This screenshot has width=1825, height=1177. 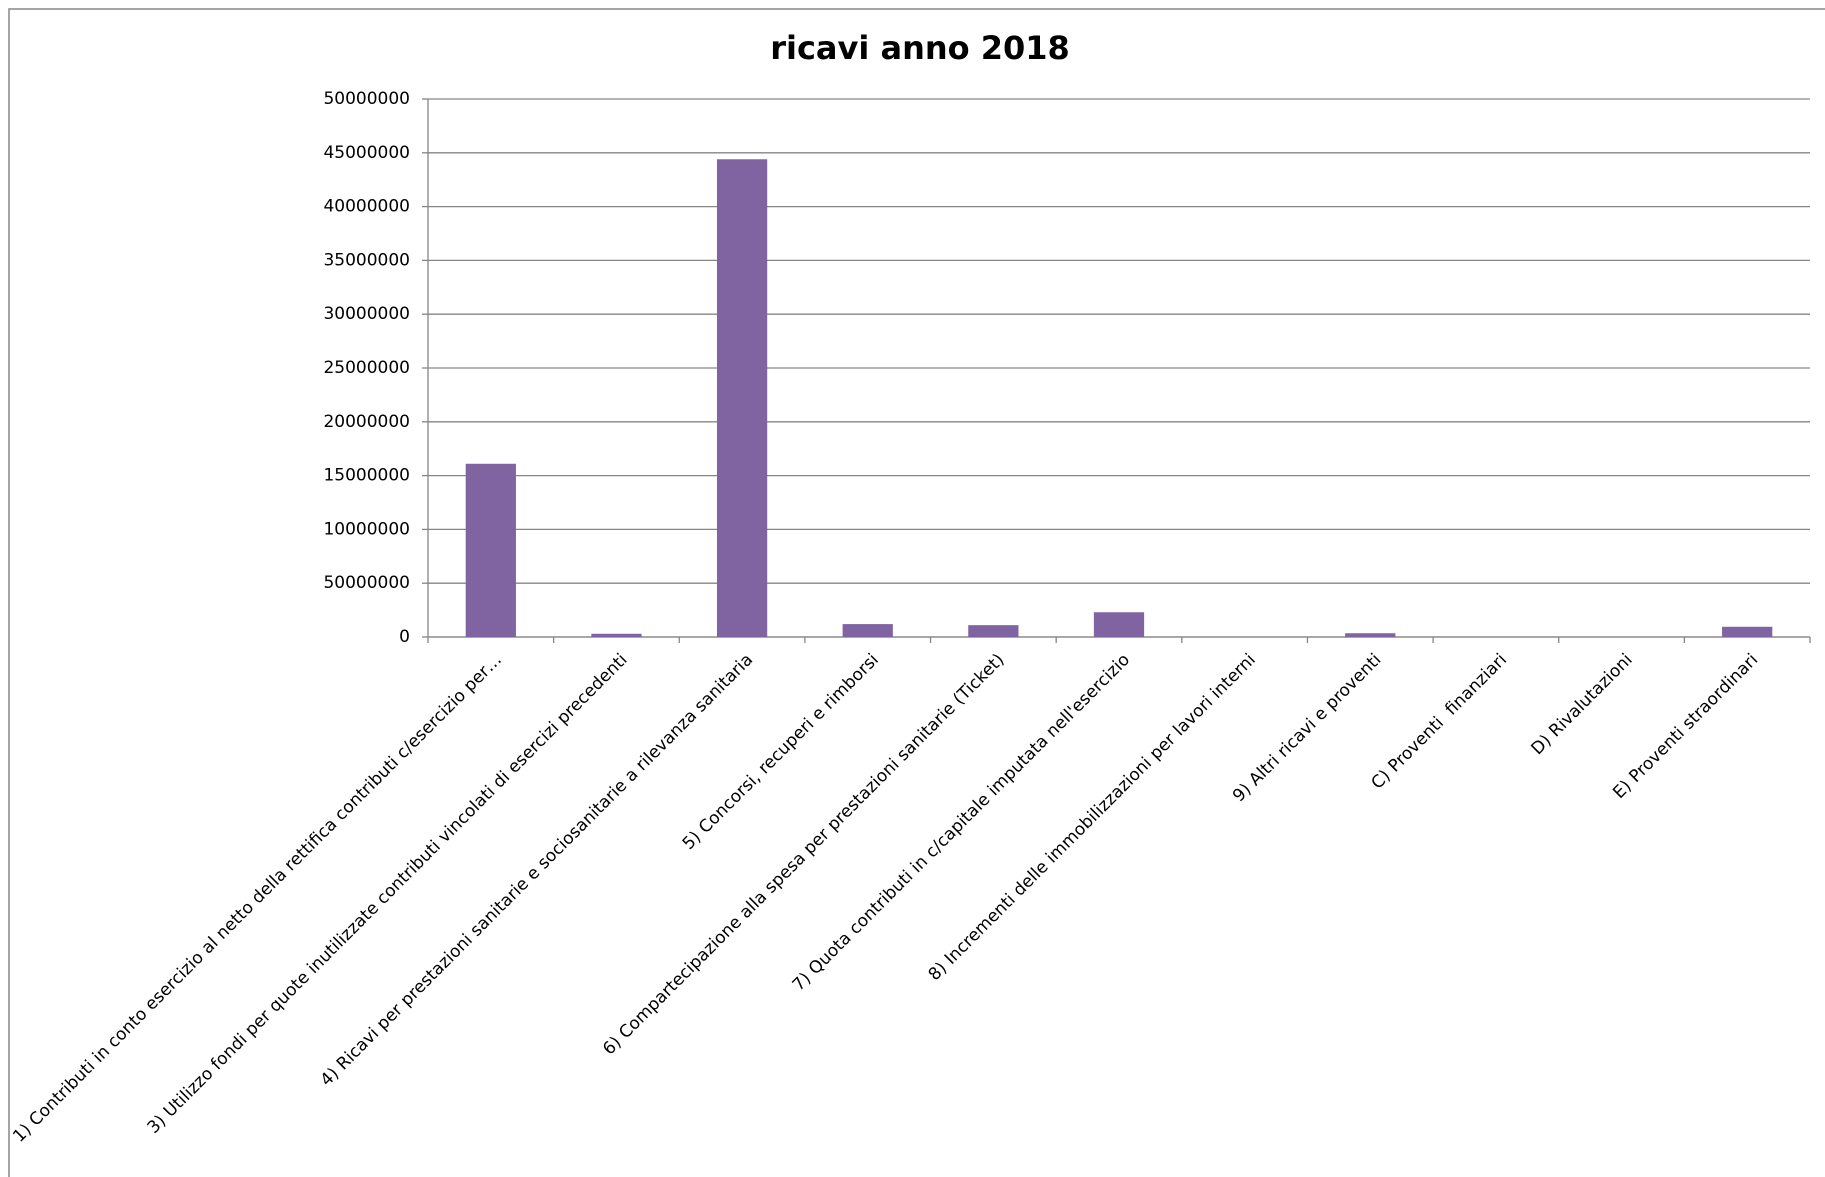 I want to click on x-tick-label: 5) Concorsi, recuperi e rimborsi, so click(x=781, y=752).